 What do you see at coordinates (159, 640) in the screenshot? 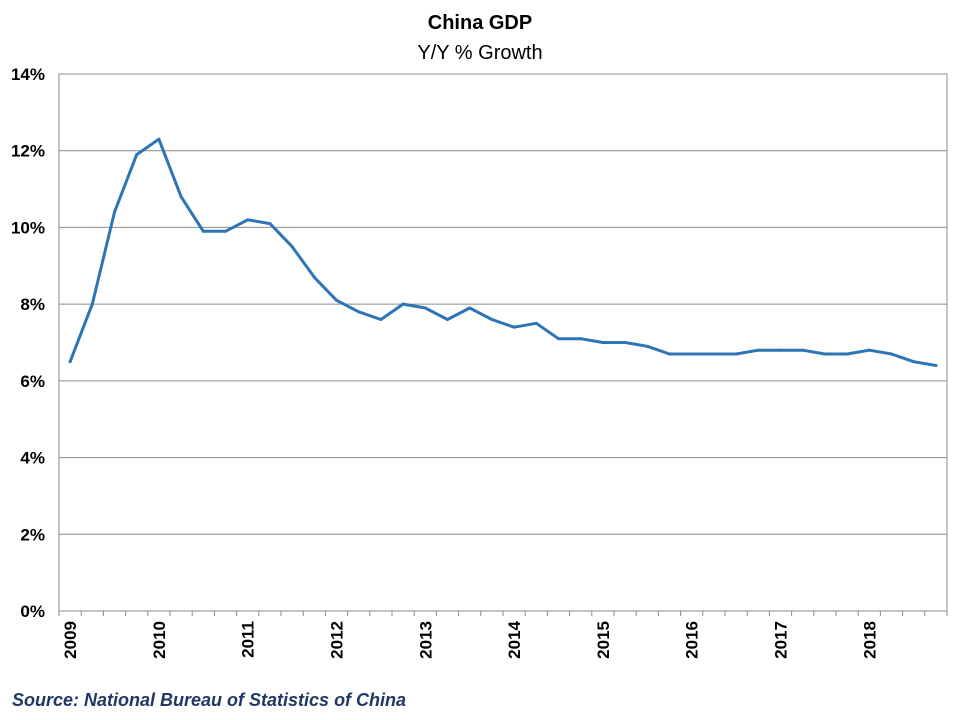
I see `x-tick-label: 2010` at bounding box center [159, 640].